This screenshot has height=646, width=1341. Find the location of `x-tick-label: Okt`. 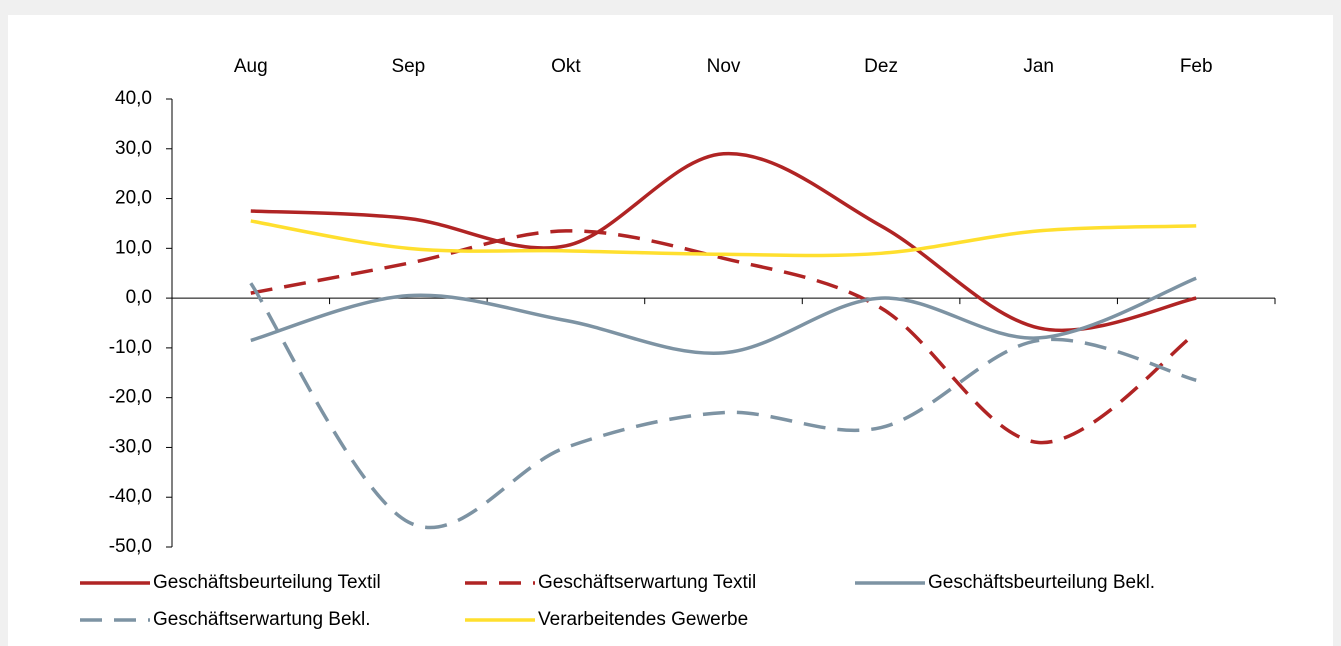

x-tick-label: Okt is located at coordinates (566, 66).